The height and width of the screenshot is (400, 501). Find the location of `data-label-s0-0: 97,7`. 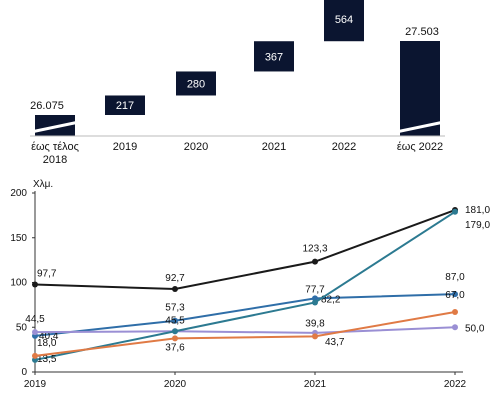

data-label-s0-0: 97,7 is located at coordinates (47, 274).